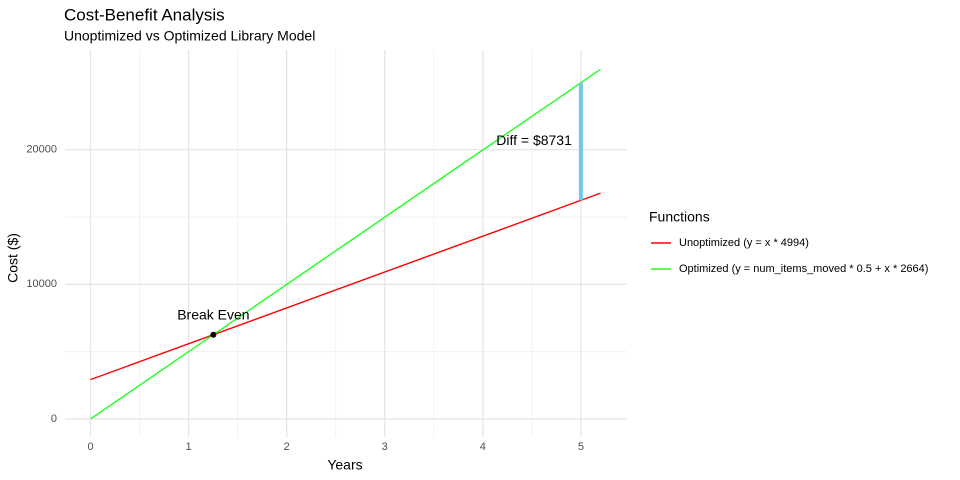 The height and width of the screenshot is (480, 960). Describe the element at coordinates (54, 419) in the screenshot. I see `y-tick-label: 0` at that location.